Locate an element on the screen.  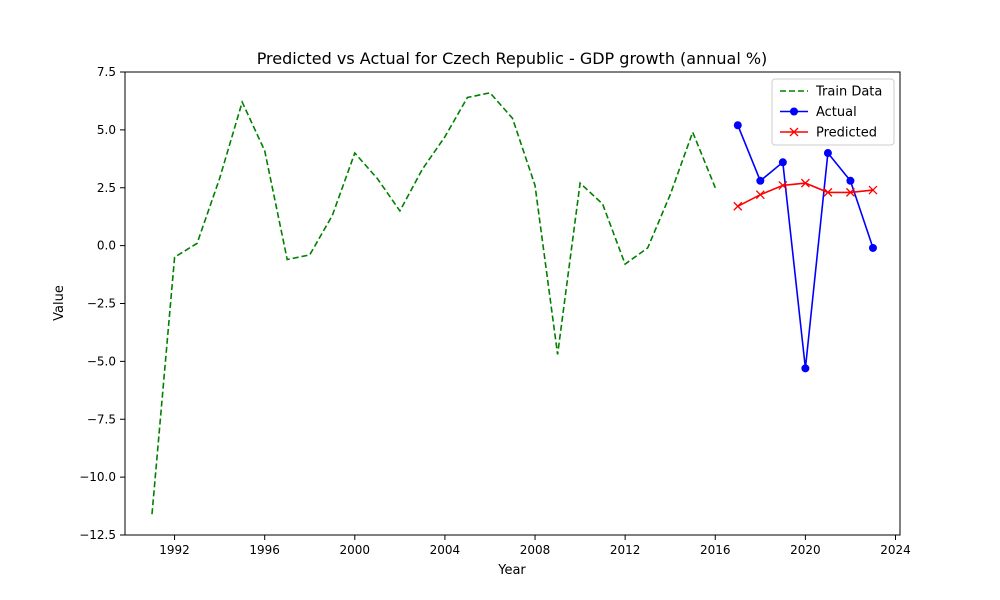
y-tick-label: −2.5 is located at coordinates (101, 304).